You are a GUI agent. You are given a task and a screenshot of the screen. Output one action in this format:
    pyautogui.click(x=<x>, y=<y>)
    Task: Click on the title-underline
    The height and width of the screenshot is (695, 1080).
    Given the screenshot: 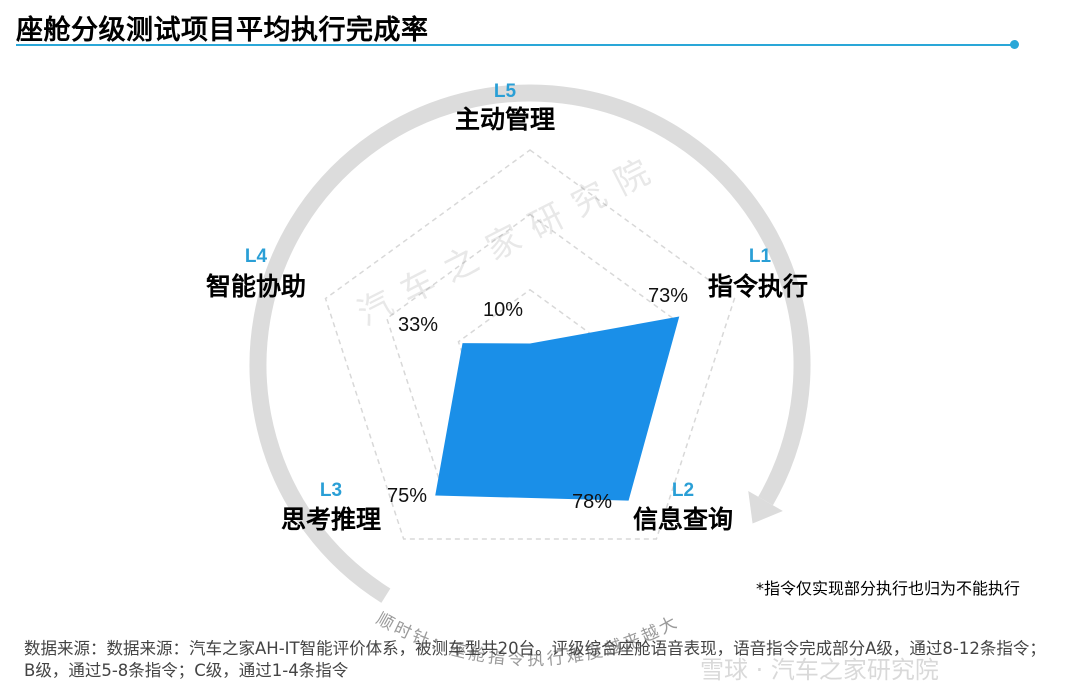 What is the action you would take?
    pyautogui.click(x=515, y=45)
    